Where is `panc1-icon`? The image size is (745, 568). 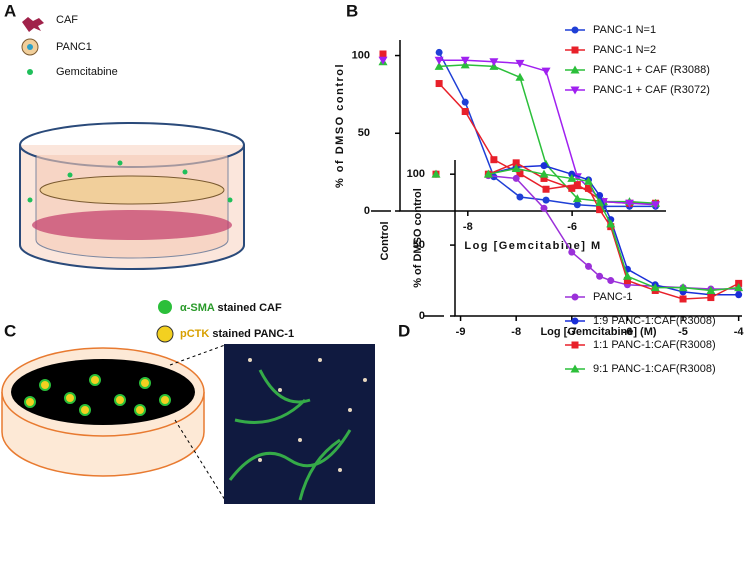 panc1-icon is located at coordinates (165, 334).